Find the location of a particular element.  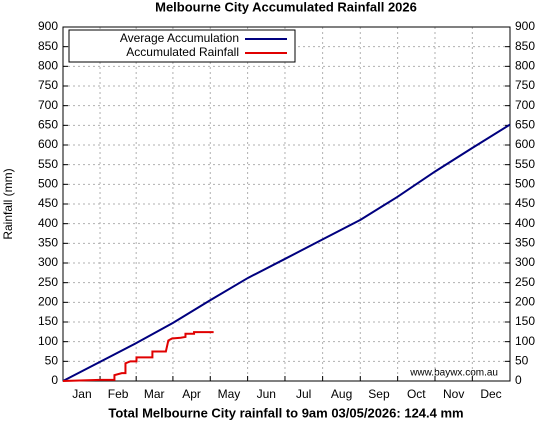

y-axis-label: Rainfall (mm) is located at coordinates (8, 203).